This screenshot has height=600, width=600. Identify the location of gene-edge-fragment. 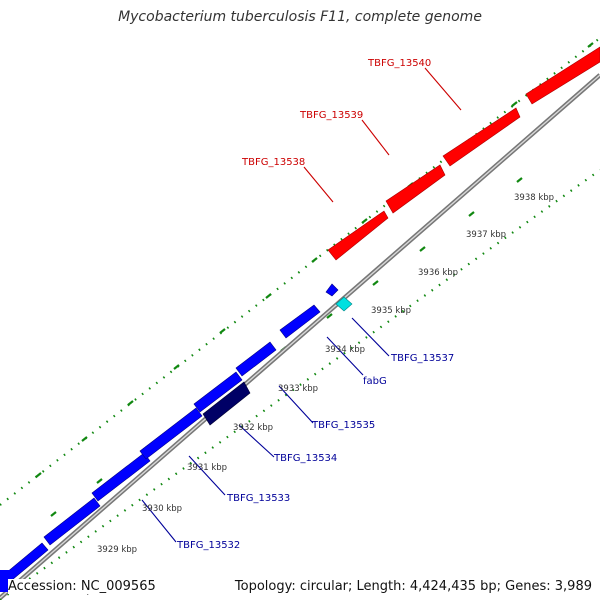
(5, 581).